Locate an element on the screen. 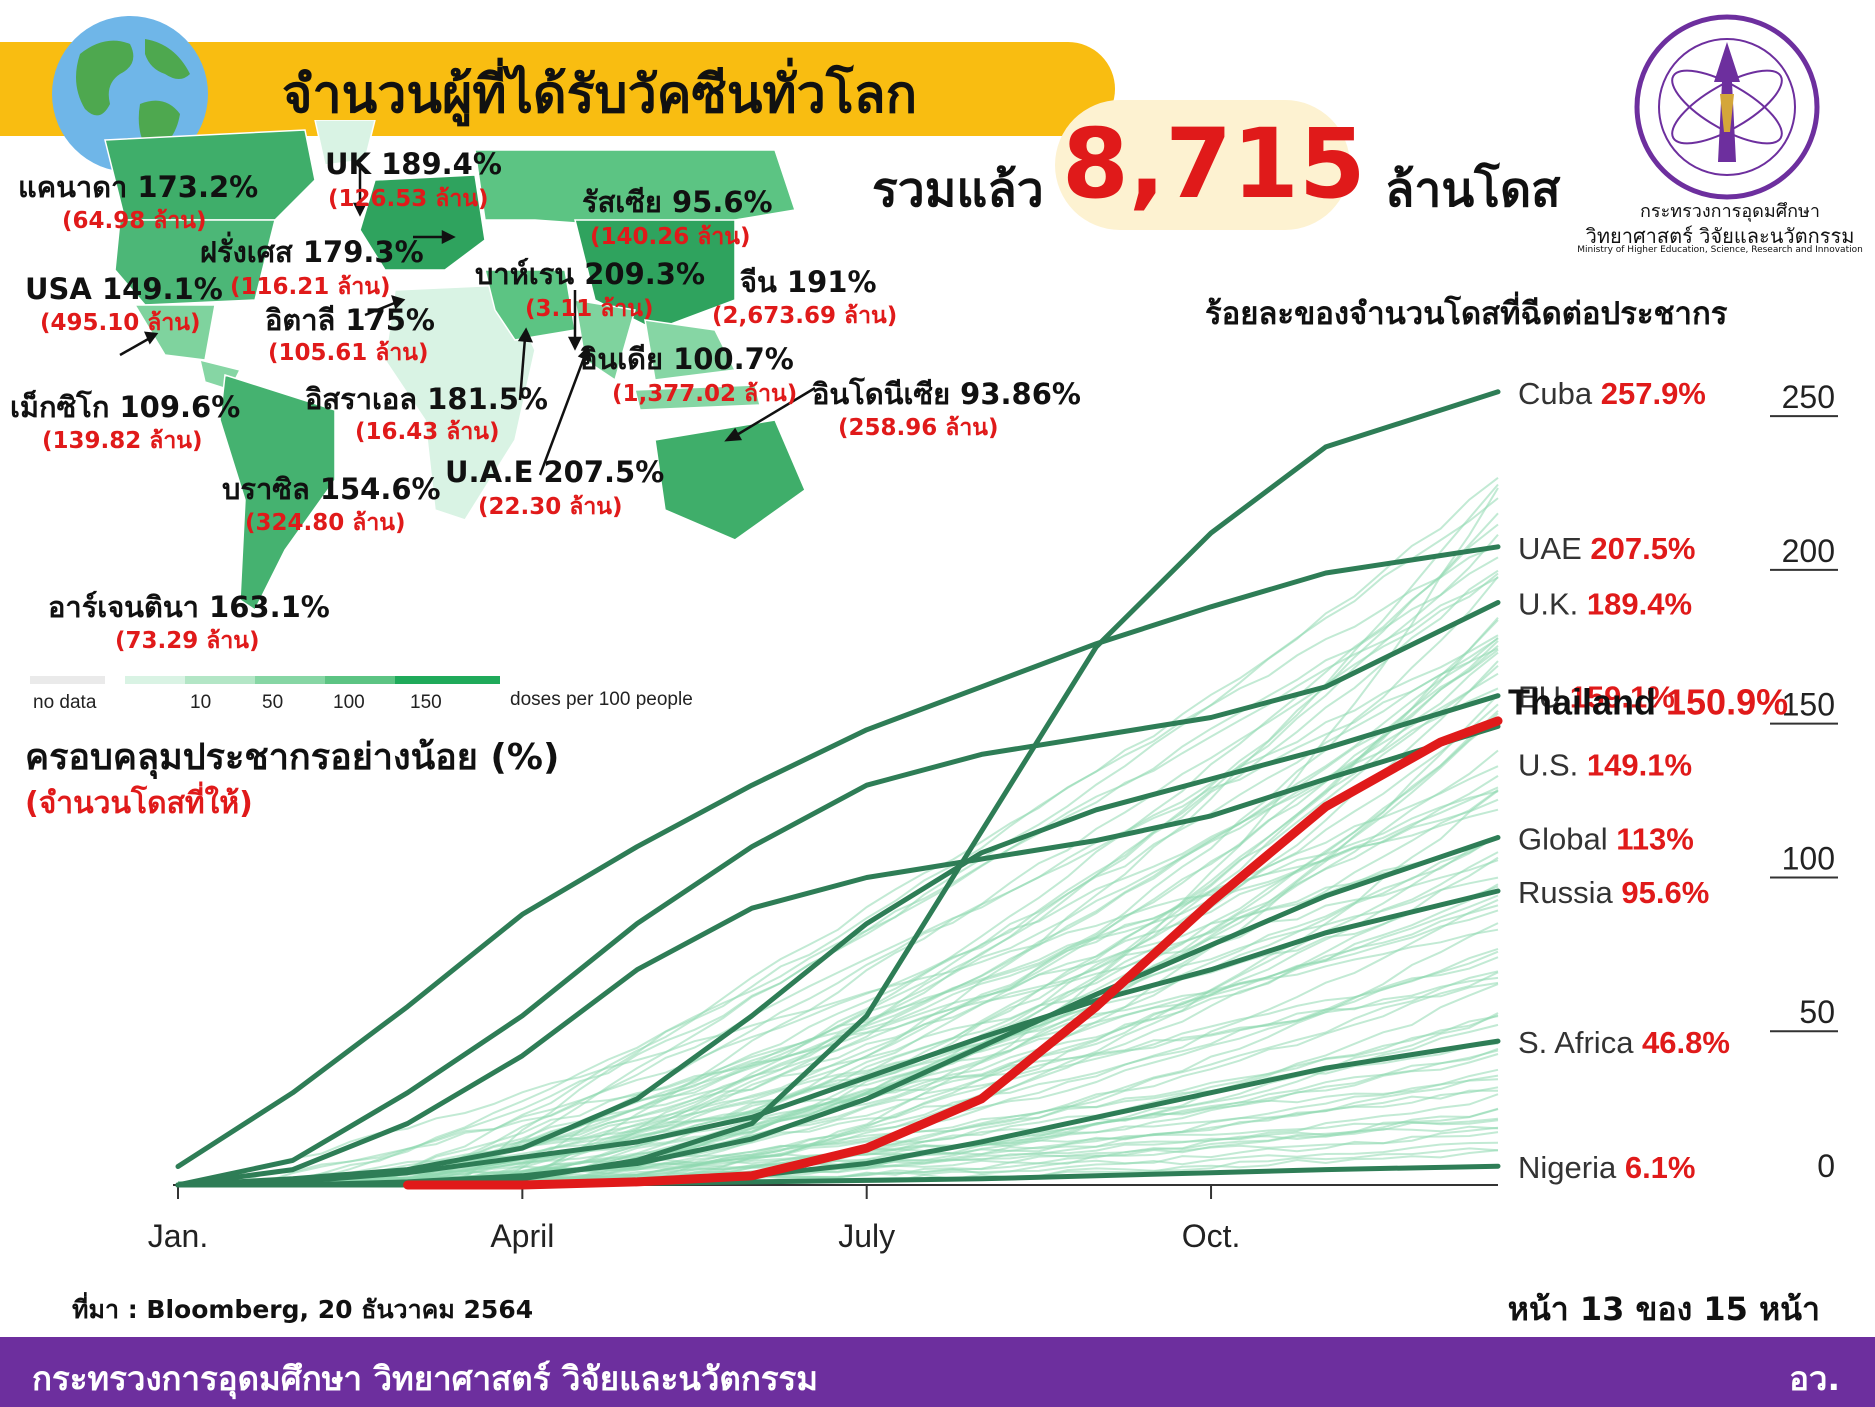 The image size is (1875, 1407). series-label-thailand: Thailand 150.9% is located at coordinates (1648, 701).